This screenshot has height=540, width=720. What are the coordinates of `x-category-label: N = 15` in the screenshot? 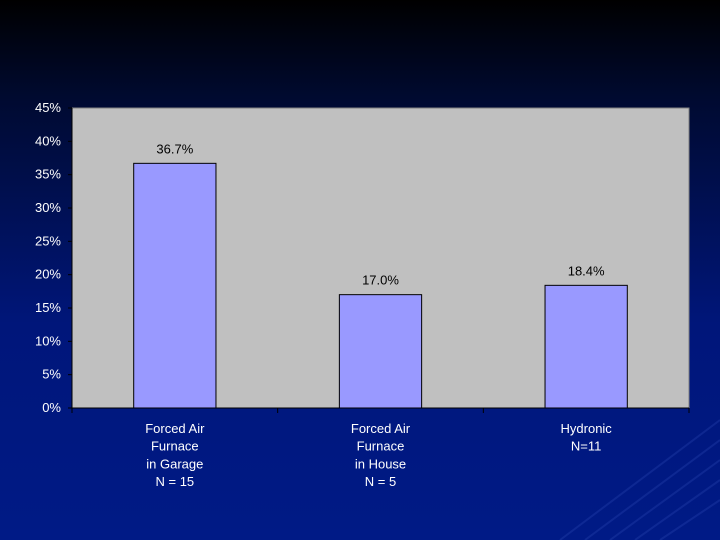 It's located at (174, 481).